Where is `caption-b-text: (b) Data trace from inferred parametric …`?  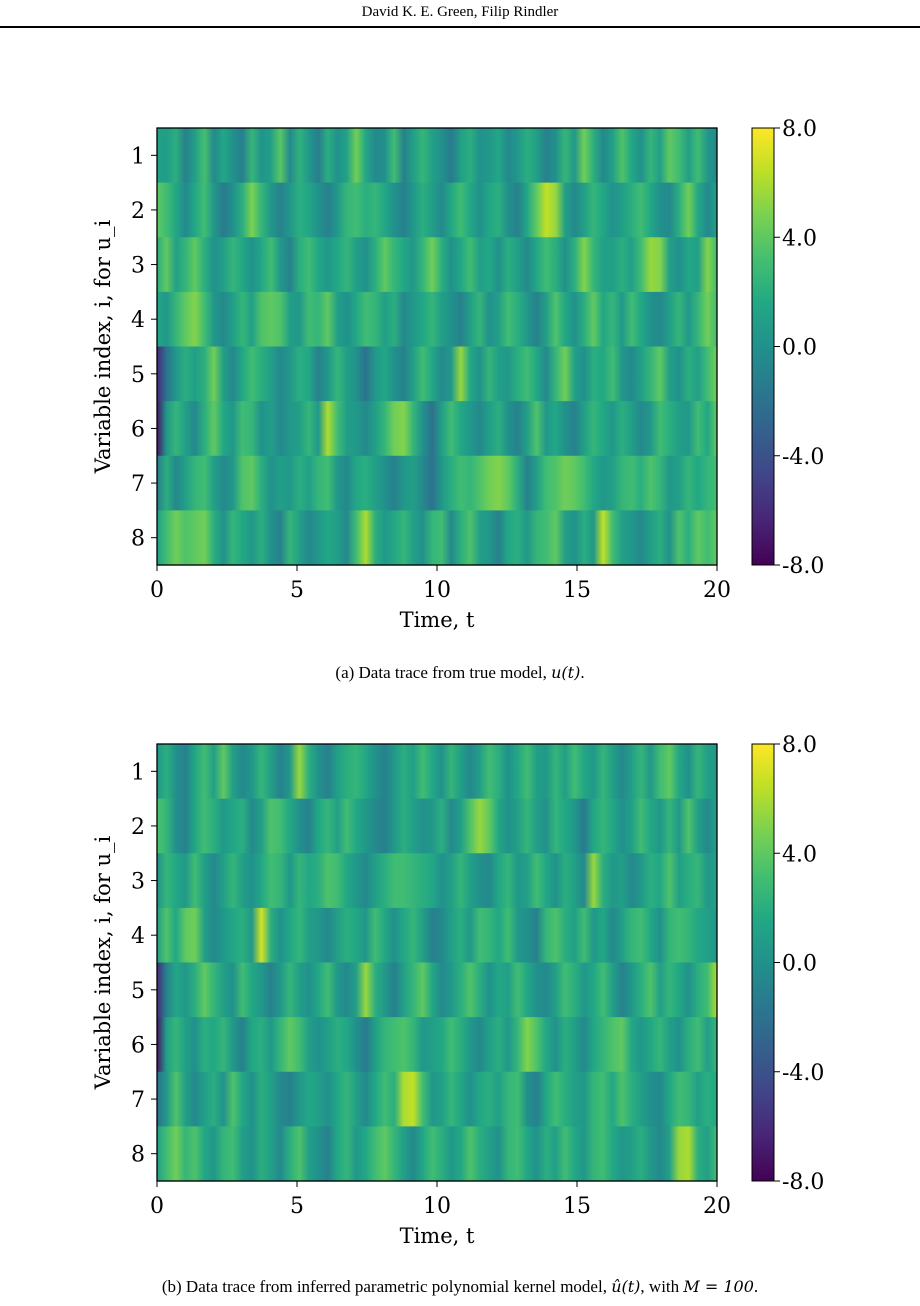
caption-b-text: (b) Data trace from inferred parametric … is located at coordinates (386, 1286).